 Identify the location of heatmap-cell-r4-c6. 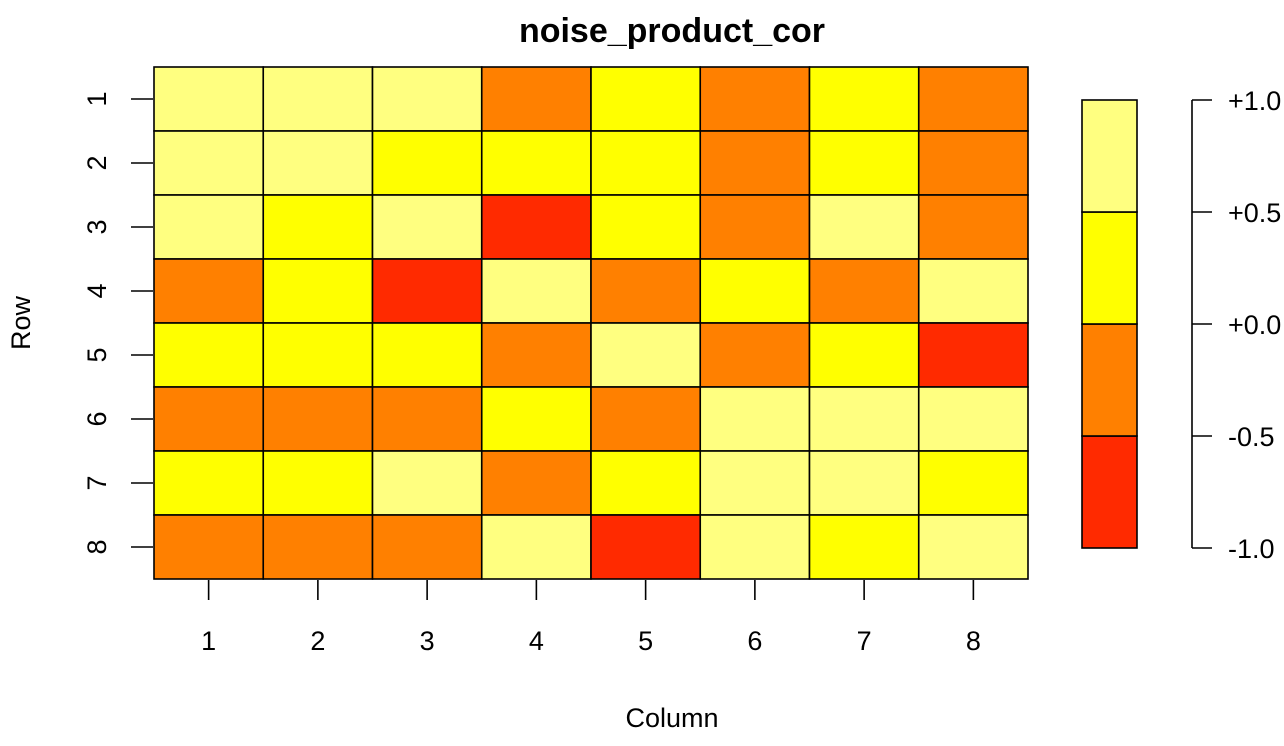
(755, 291).